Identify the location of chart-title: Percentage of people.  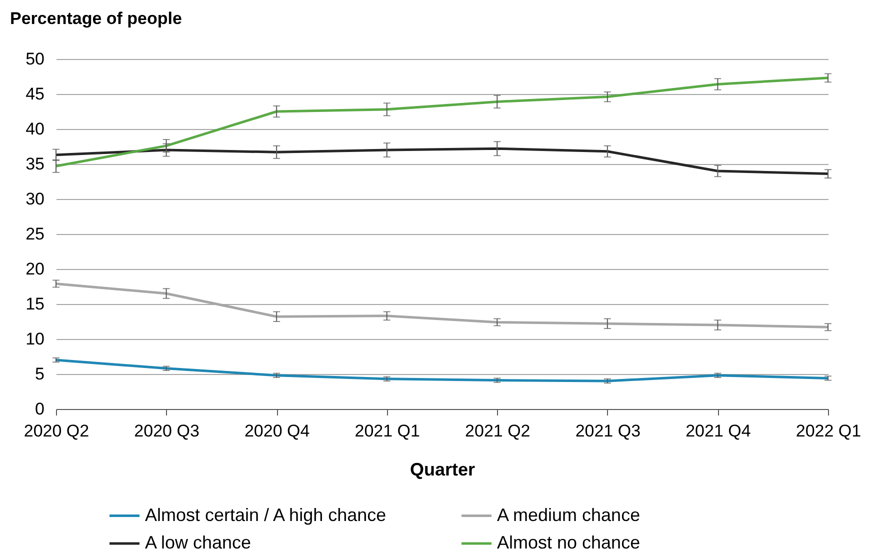
(96, 18).